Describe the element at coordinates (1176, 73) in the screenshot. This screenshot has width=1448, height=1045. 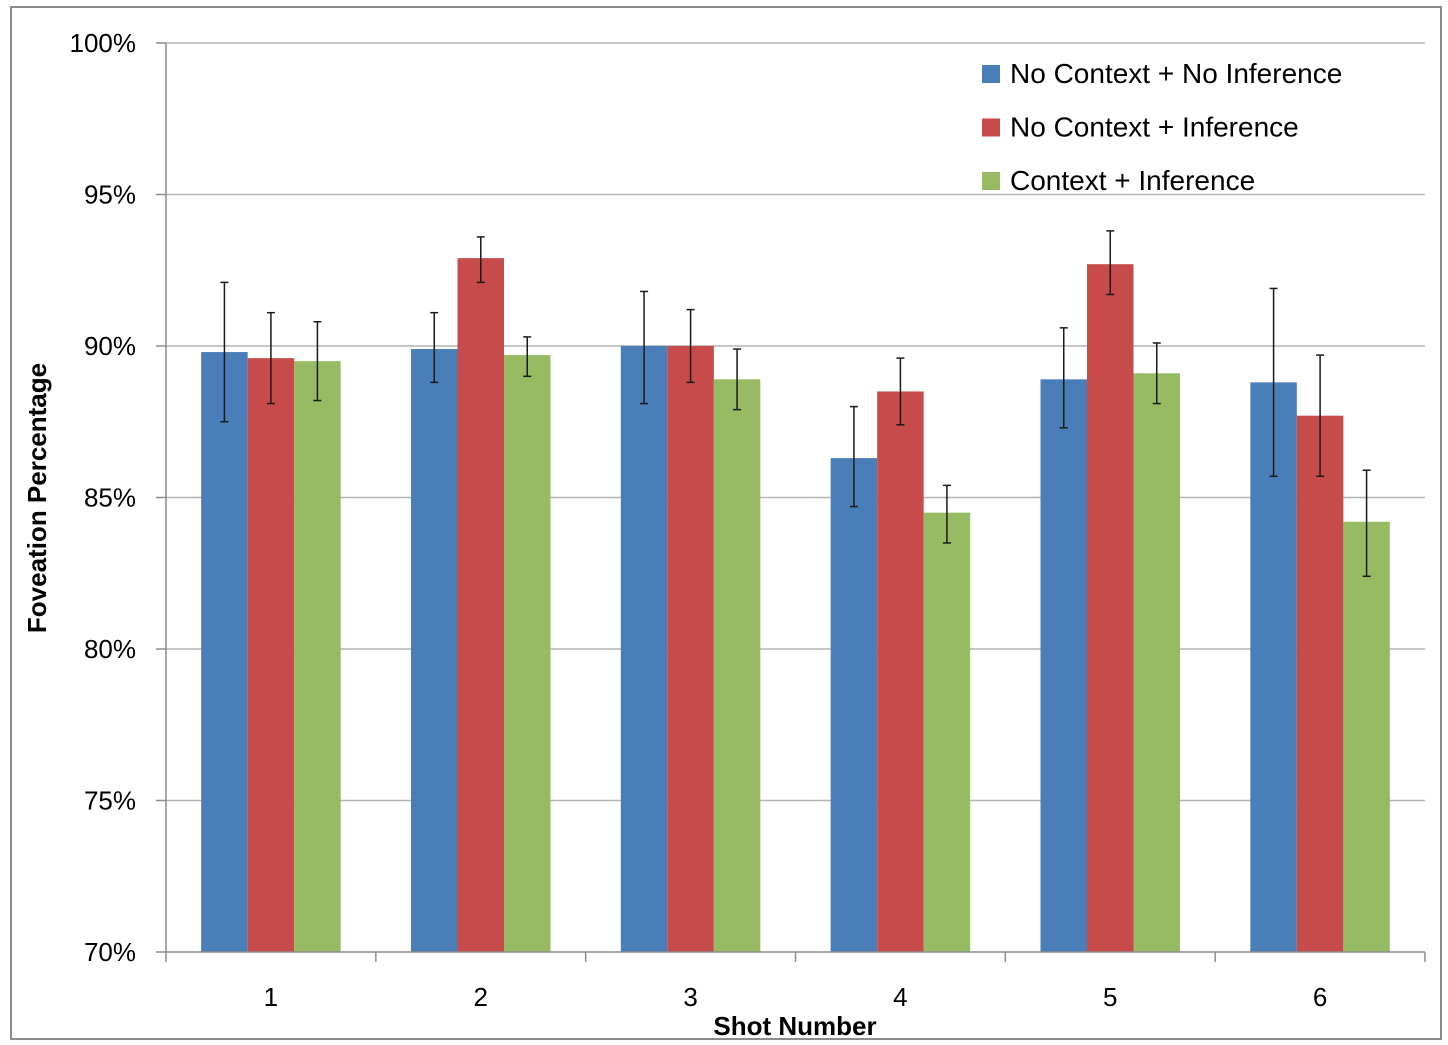
I see `legend-label: No Context + No Inference` at that location.